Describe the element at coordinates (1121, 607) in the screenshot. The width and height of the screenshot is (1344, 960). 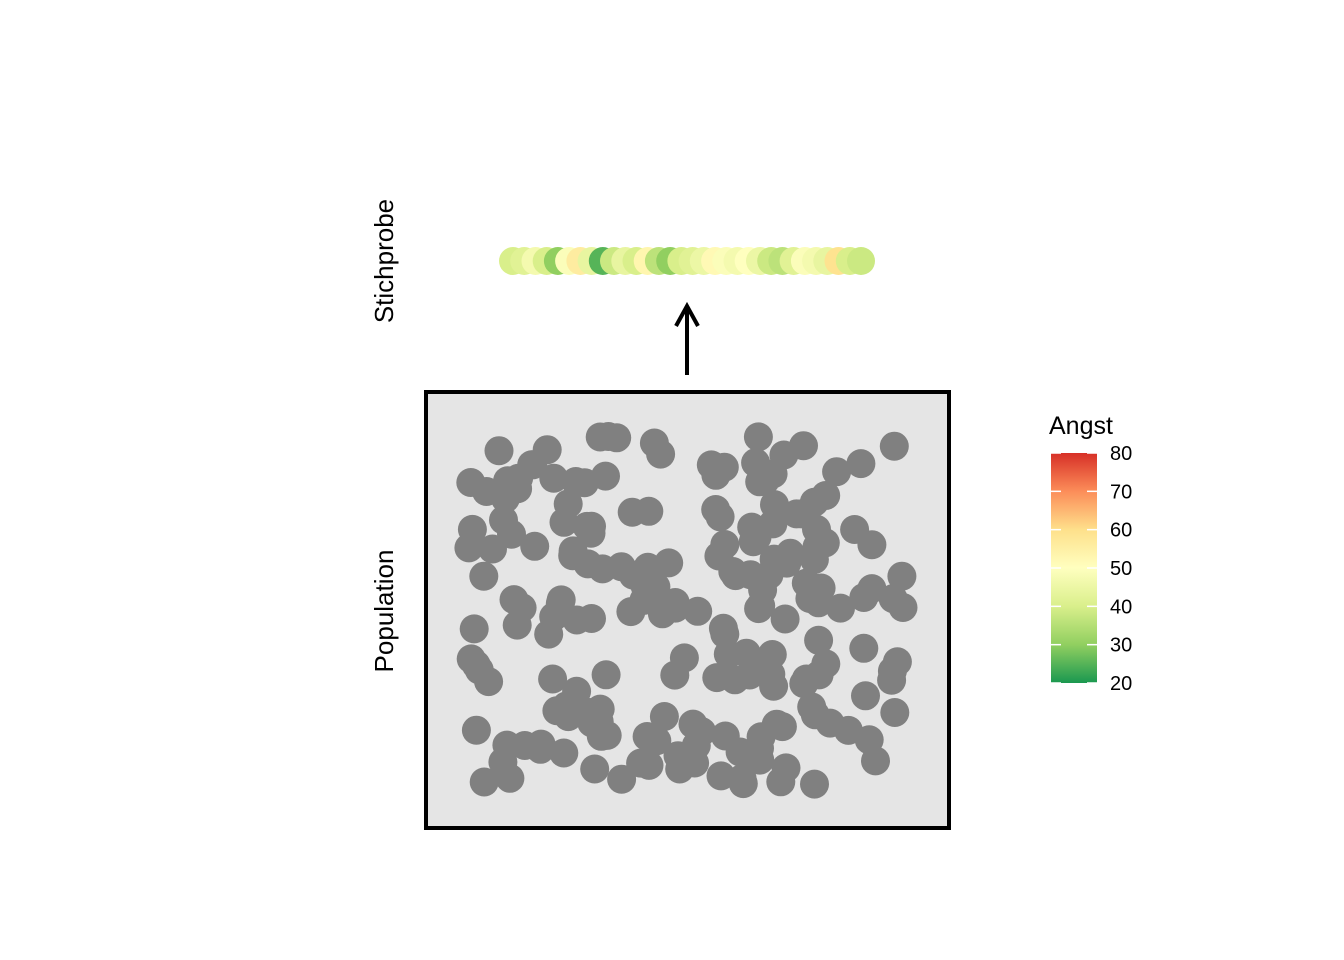
I see `legend-tick-label: 40` at that location.